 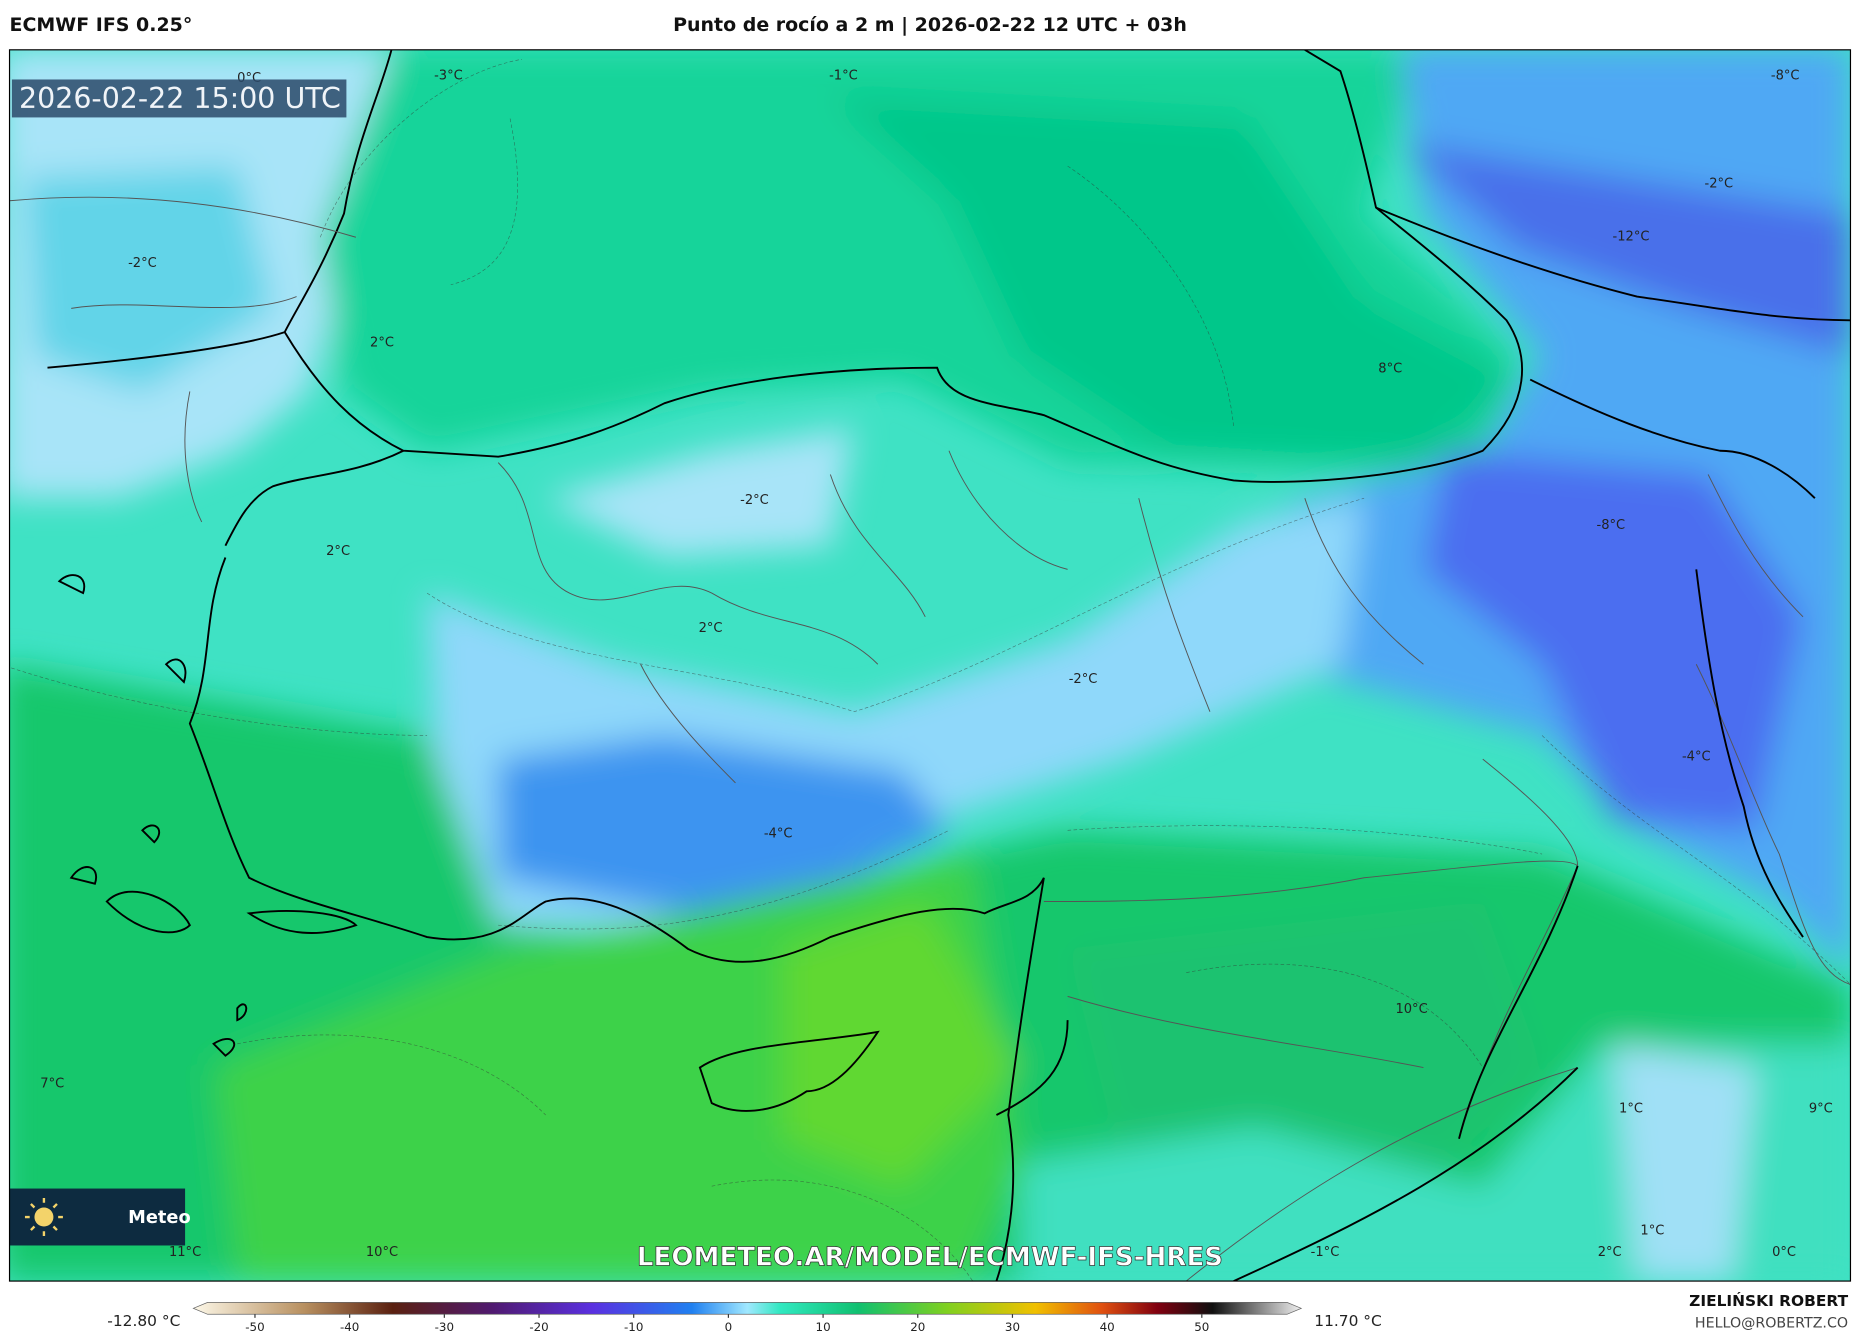 I want to click on colorbar-bar, so click(x=747, y=1308).